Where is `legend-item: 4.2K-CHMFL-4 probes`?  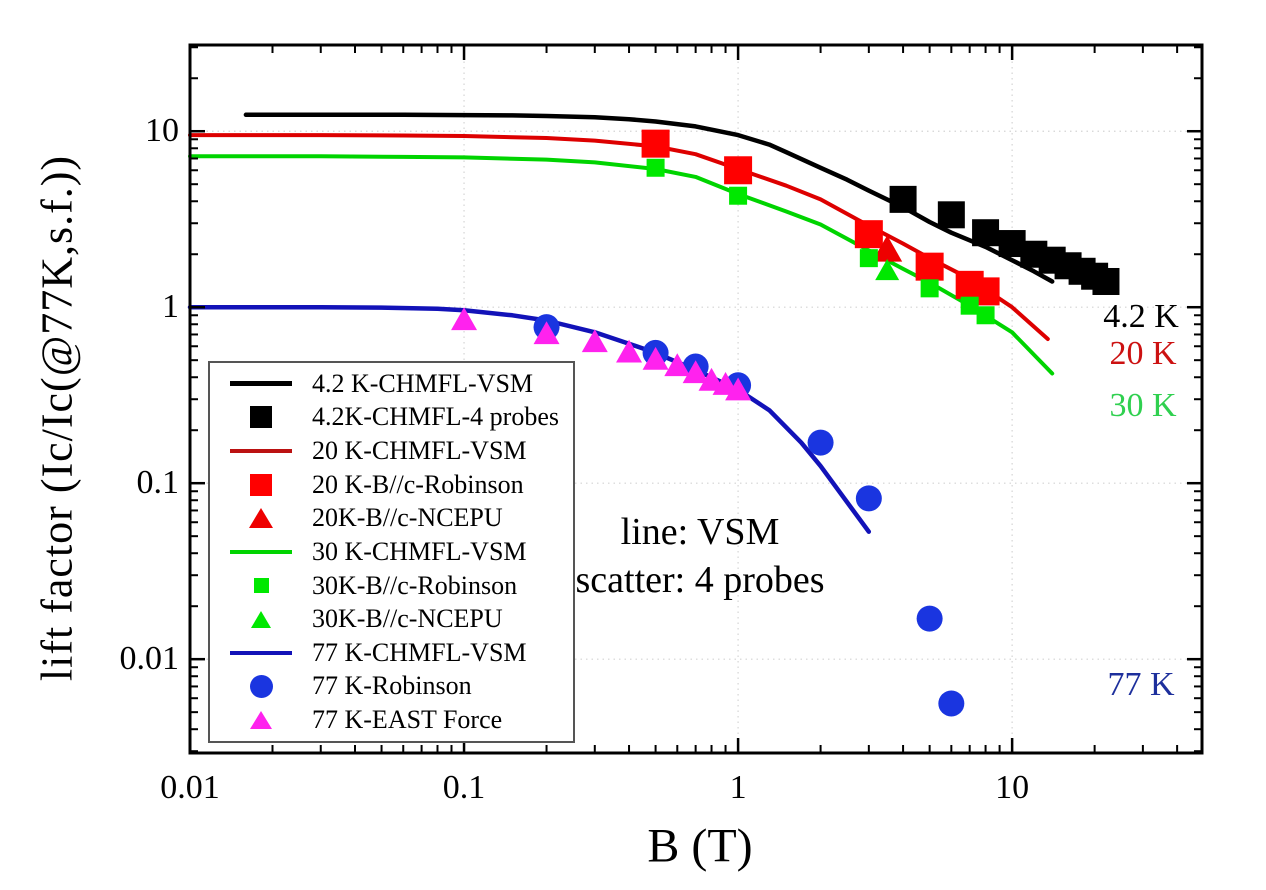
legend-item: 4.2K-CHMFL-4 probes is located at coordinates (391, 417).